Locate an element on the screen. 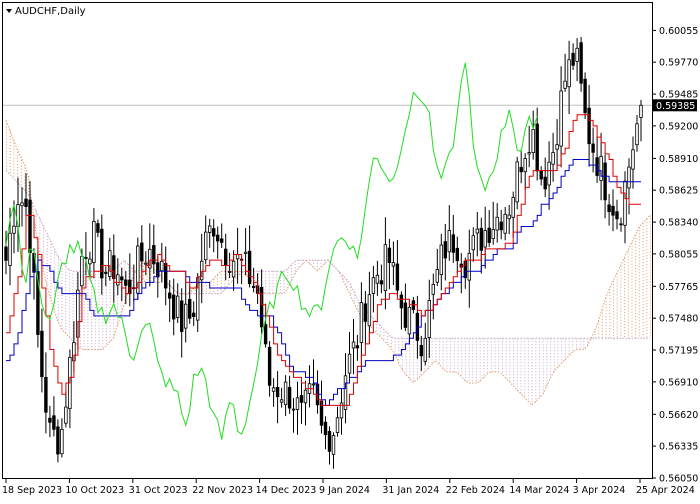 The height and width of the screenshot is (504, 700). triangle-down-icon is located at coordinates (9, 11).